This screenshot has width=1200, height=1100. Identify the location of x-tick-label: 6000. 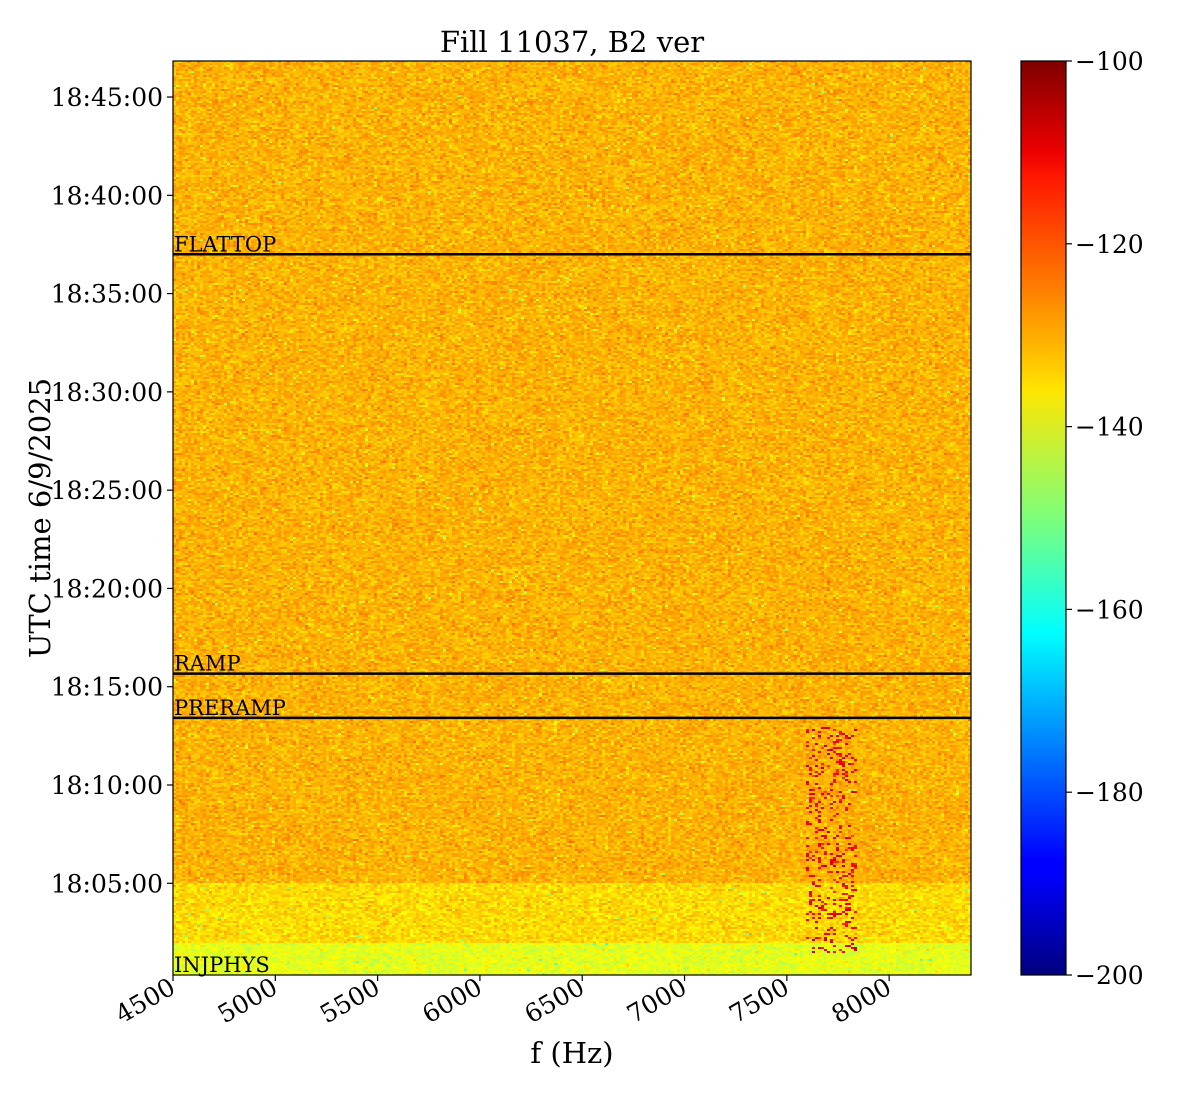
(452, 1000).